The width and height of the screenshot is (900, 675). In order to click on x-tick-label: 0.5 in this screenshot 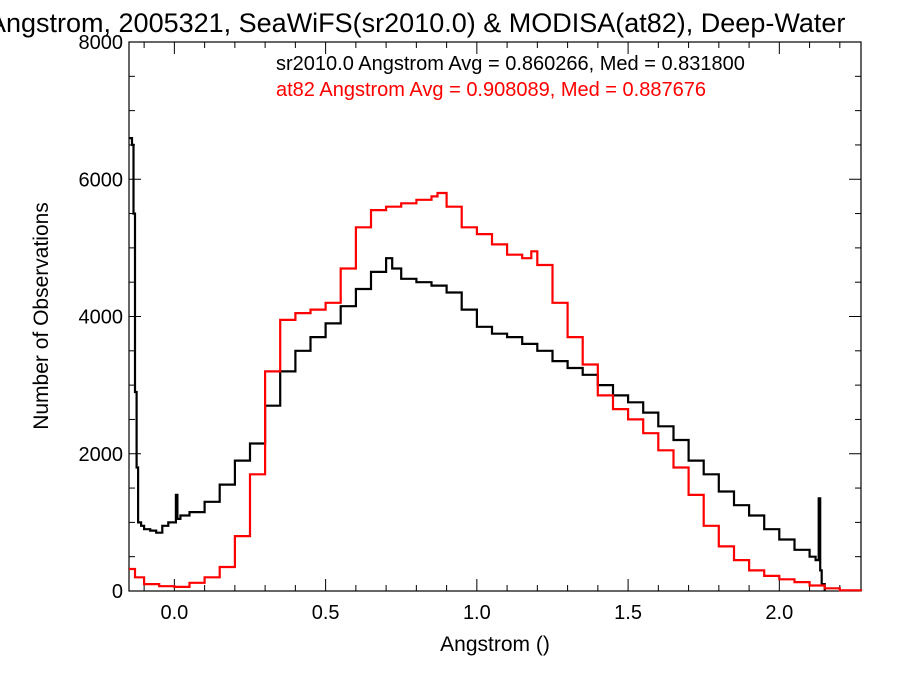, I will do `click(326, 613)`.